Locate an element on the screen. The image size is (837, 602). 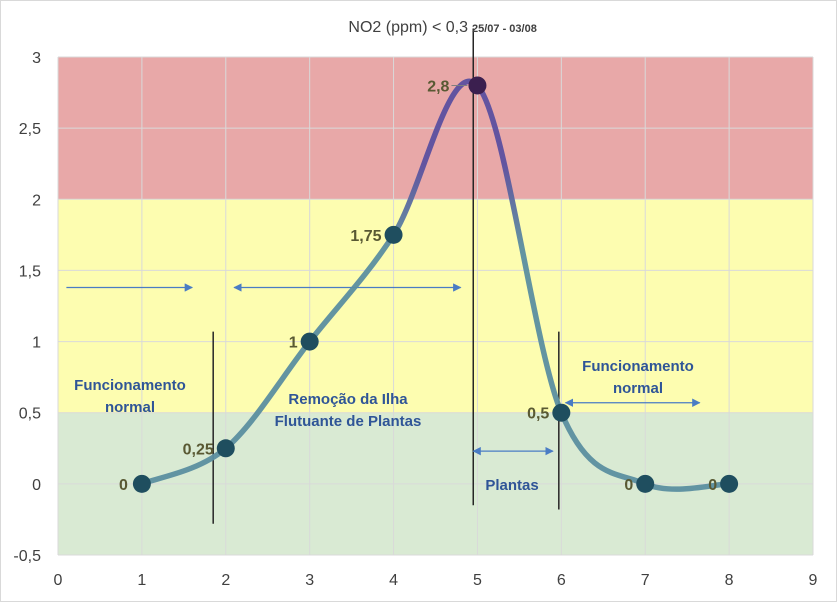
y-tick-label: 0,5 is located at coordinates (30, 414).